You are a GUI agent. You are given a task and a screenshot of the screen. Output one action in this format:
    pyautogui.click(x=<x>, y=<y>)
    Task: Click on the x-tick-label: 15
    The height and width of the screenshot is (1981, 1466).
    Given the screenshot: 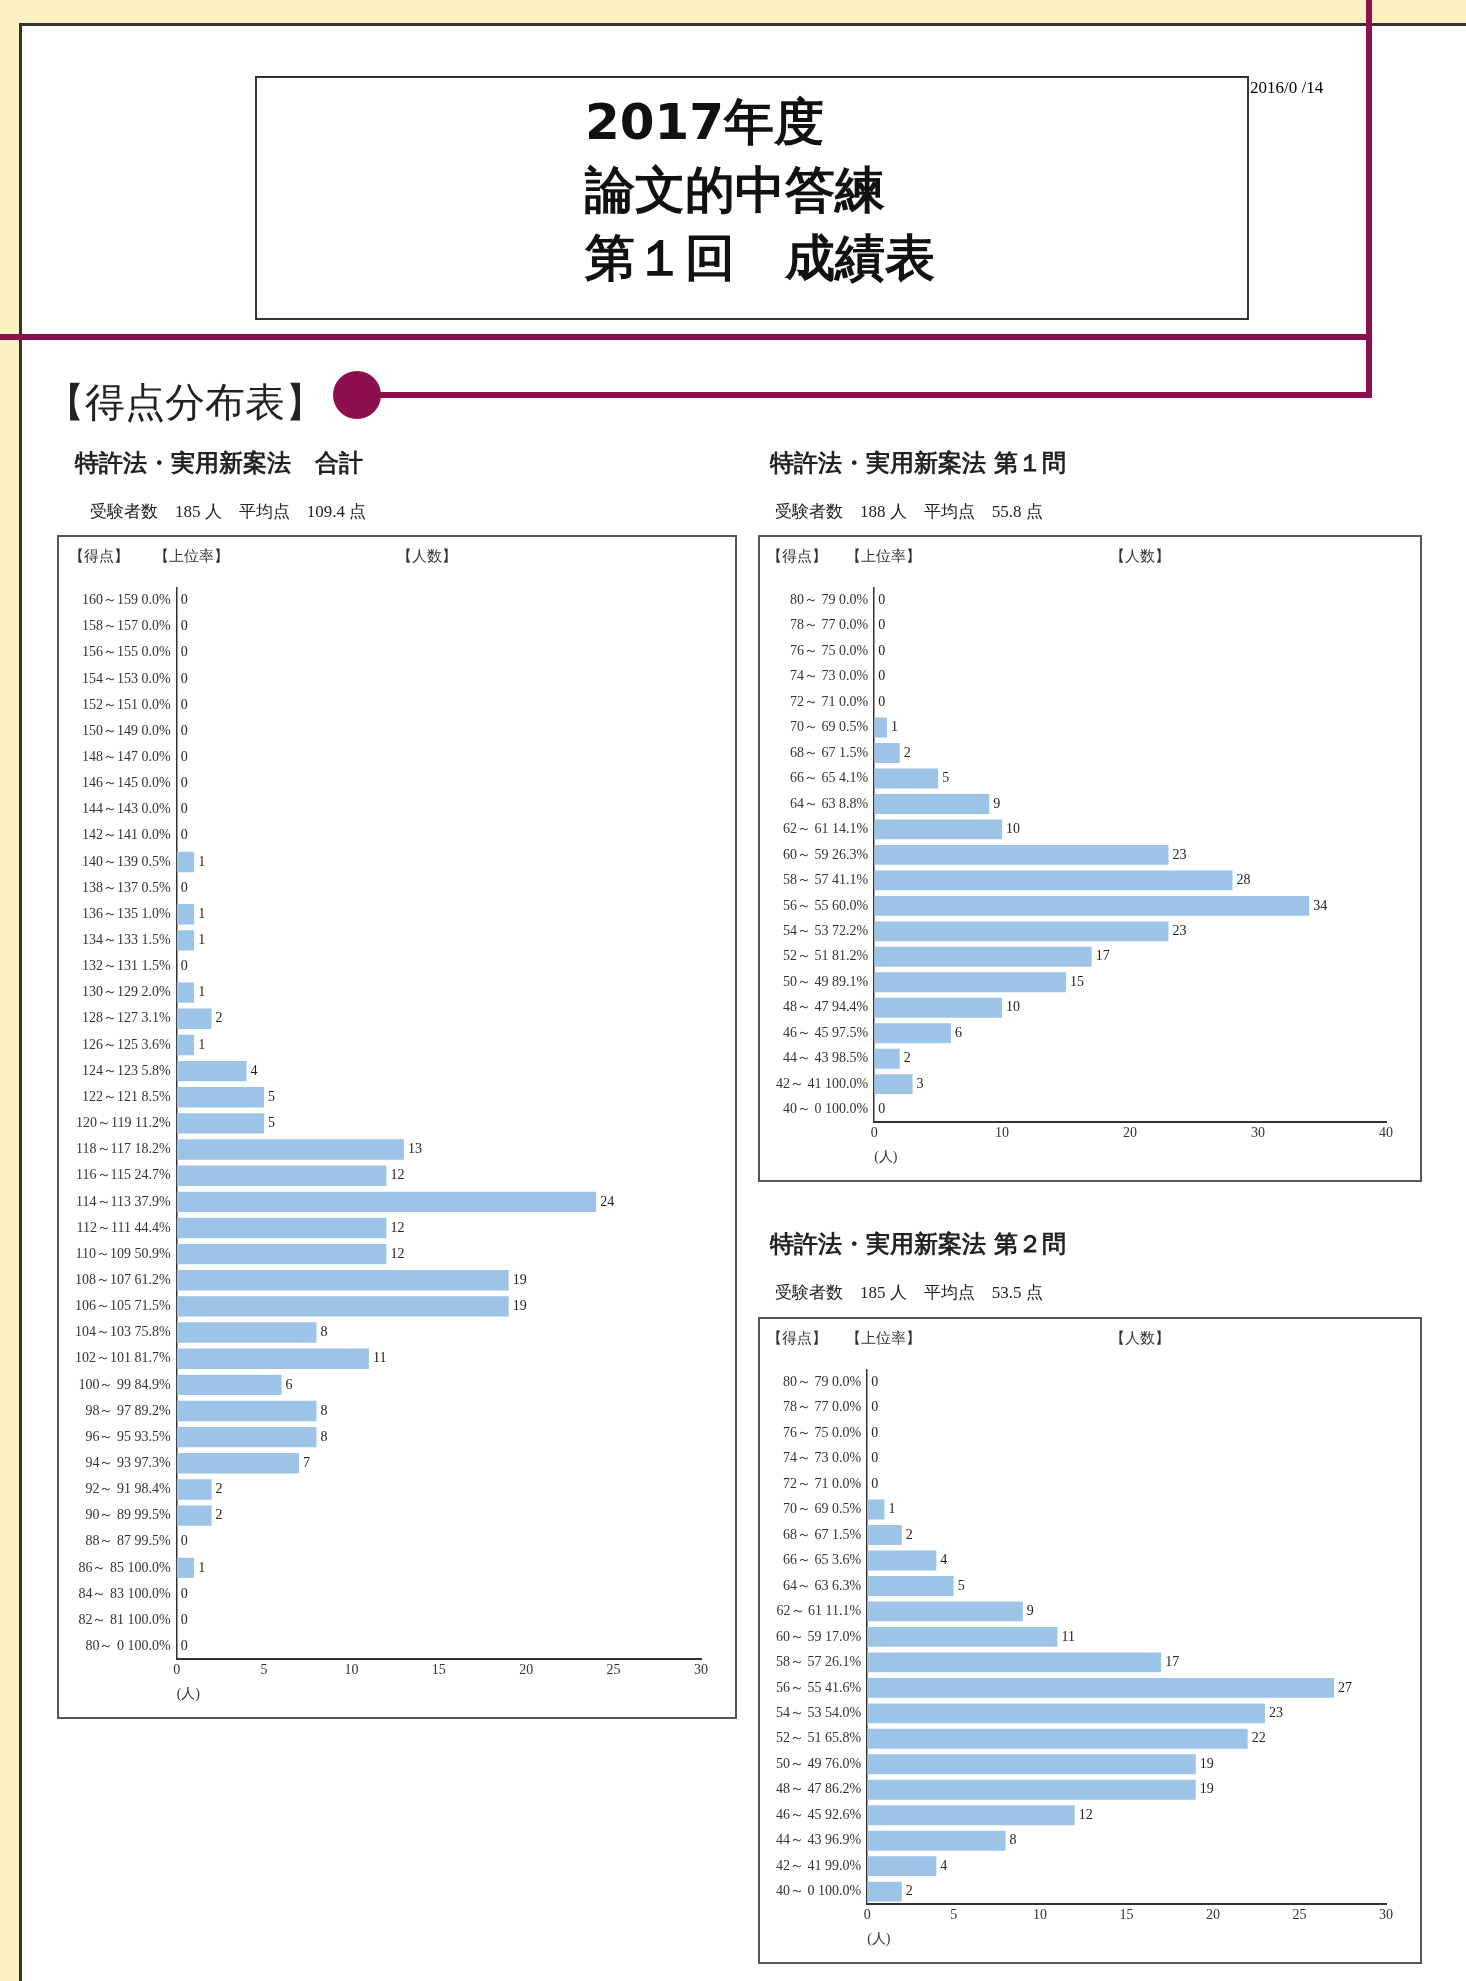 What is the action you would take?
    pyautogui.click(x=438, y=1670)
    